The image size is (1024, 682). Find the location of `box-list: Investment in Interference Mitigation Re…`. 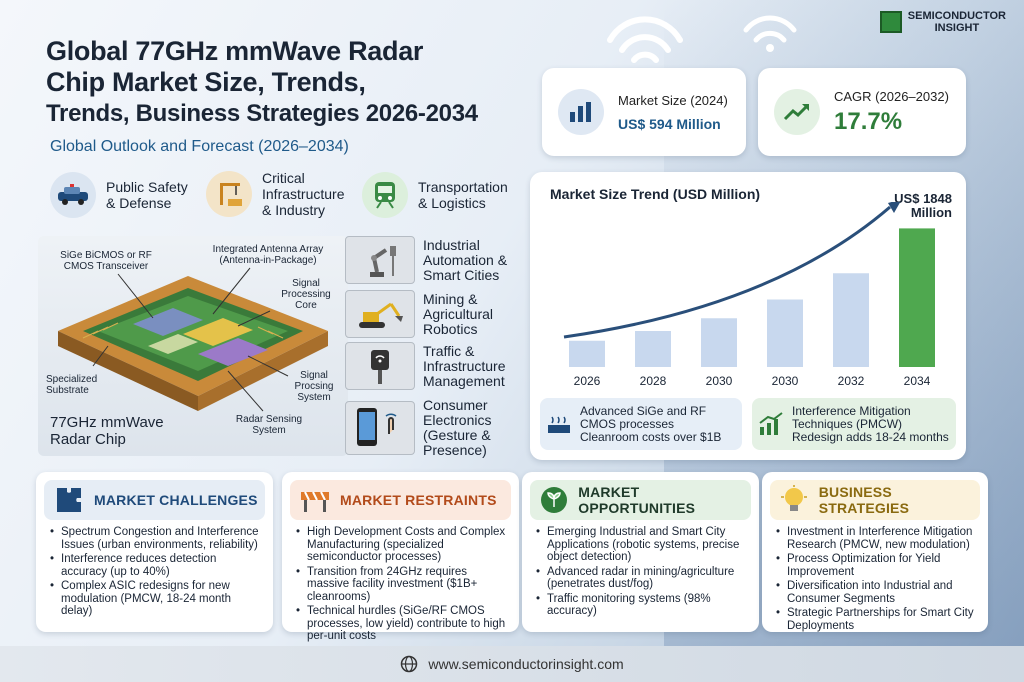

box-list: Investment in Interference Mitigation Re… is located at coordinates (878, 580).